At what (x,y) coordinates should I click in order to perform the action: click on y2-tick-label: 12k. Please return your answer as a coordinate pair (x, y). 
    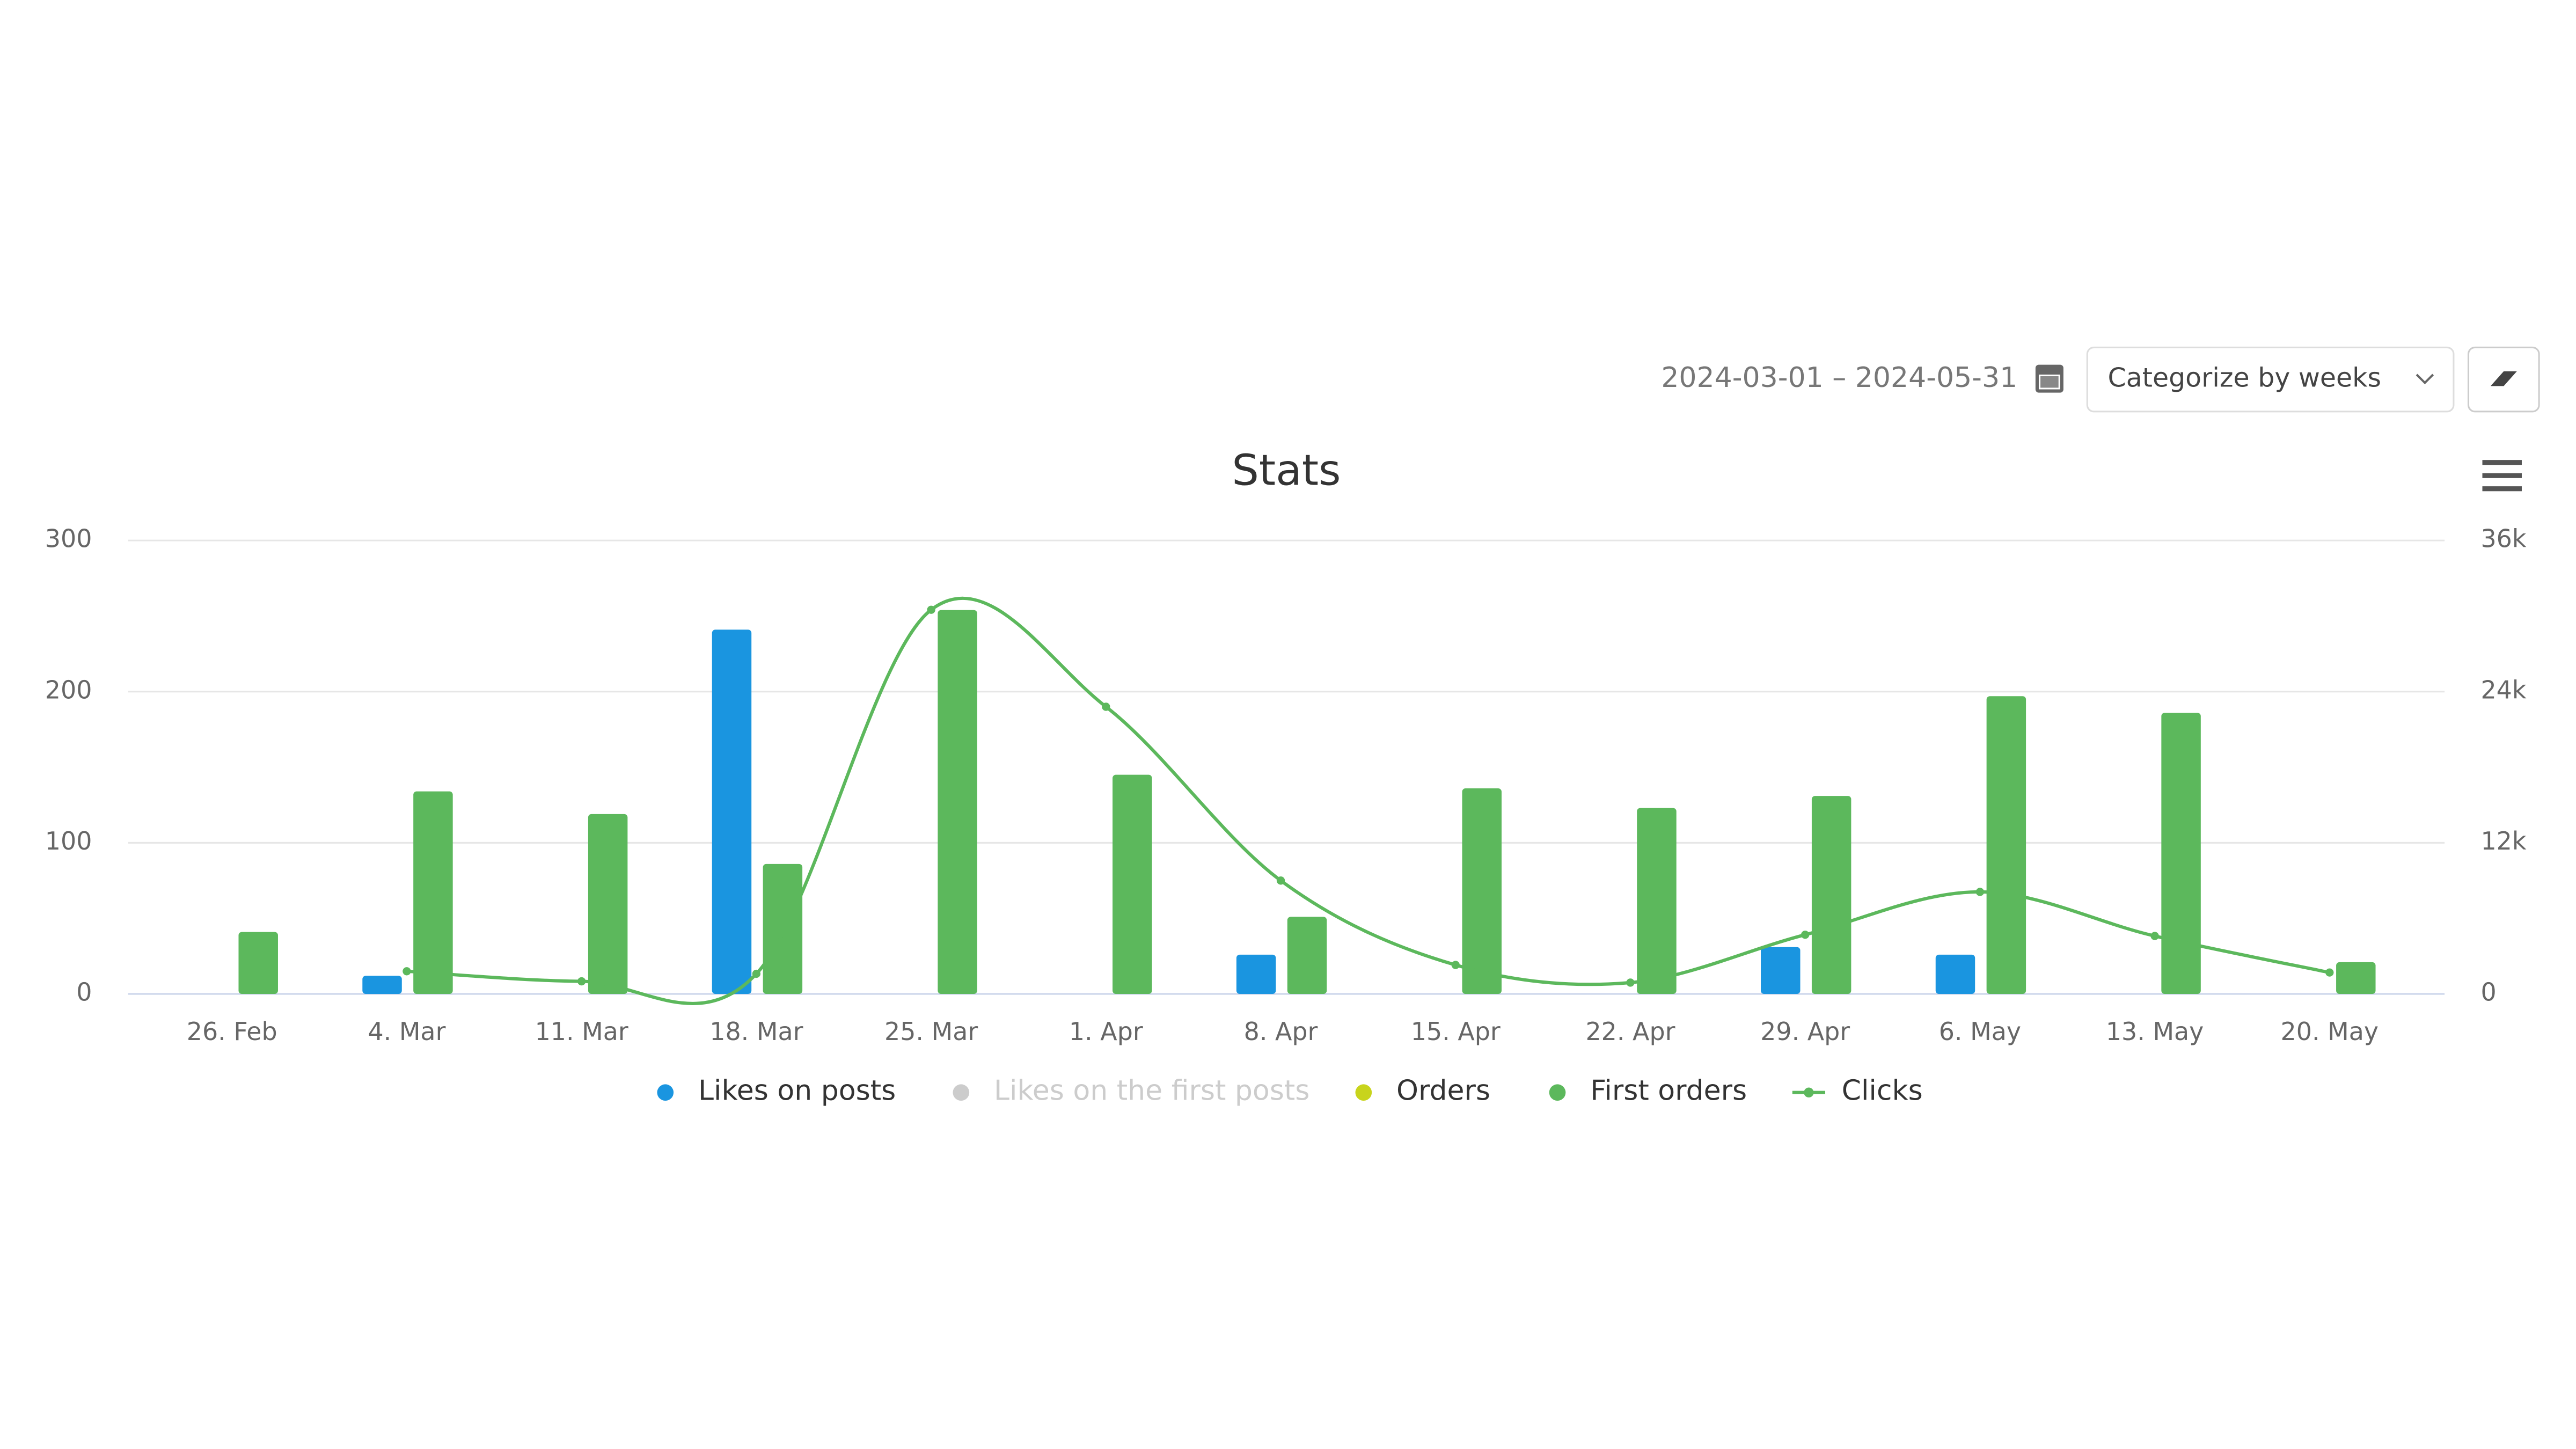
    Looking at the image, I should click on (2503, 840).